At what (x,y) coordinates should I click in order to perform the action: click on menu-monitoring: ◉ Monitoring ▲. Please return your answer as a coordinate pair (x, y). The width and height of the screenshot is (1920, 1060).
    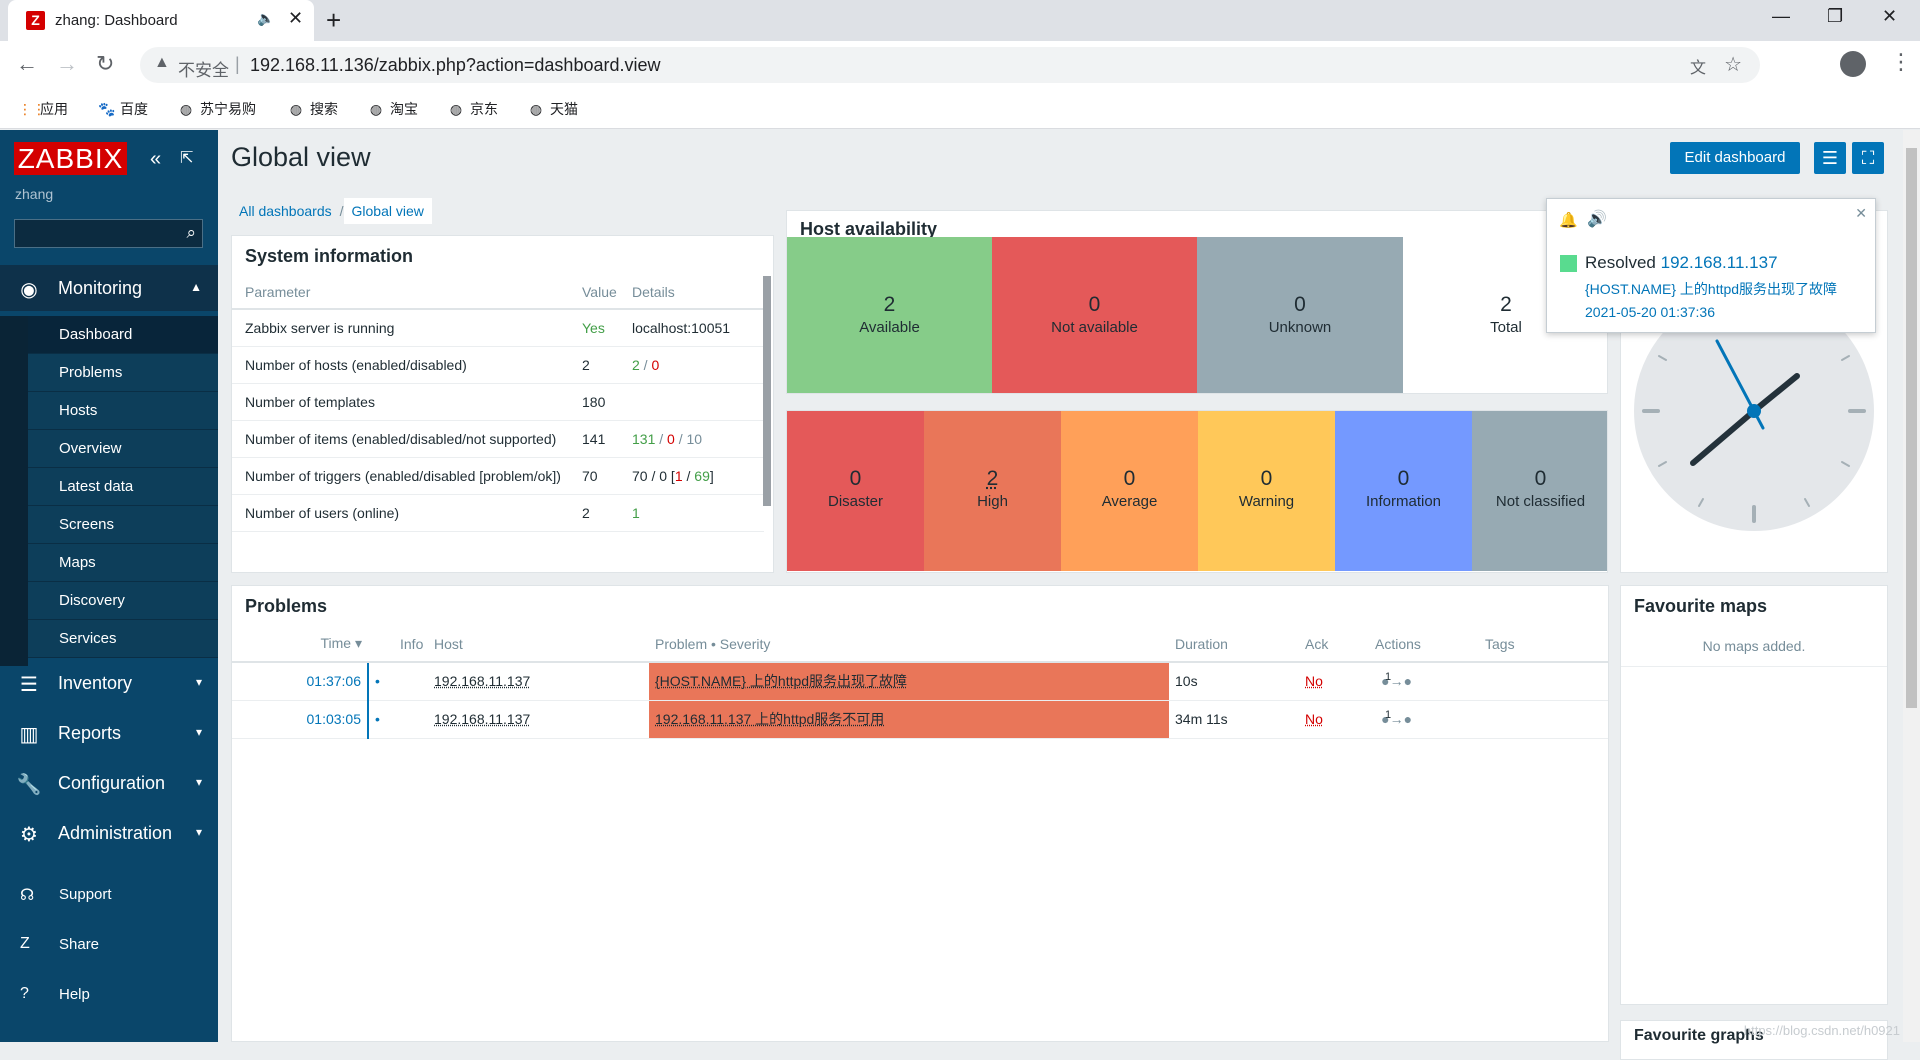
    Looking at the image, I should click on (109, 288).